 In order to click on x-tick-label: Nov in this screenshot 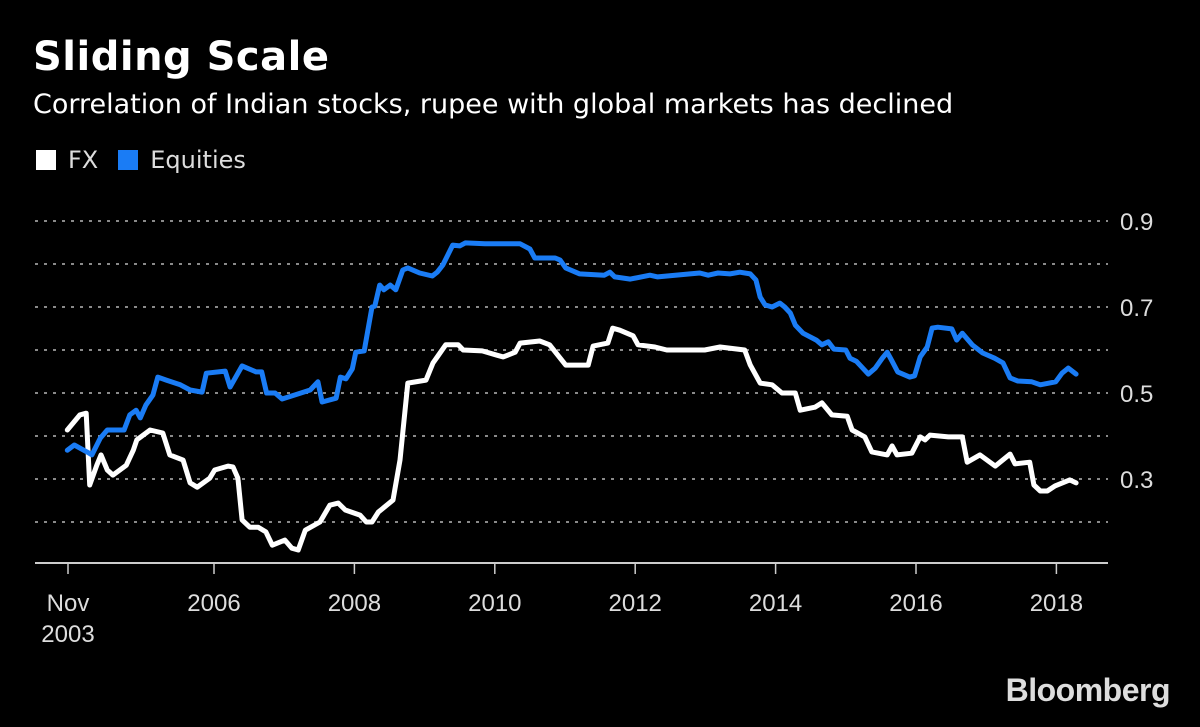, I will do `click(68, 603)`.